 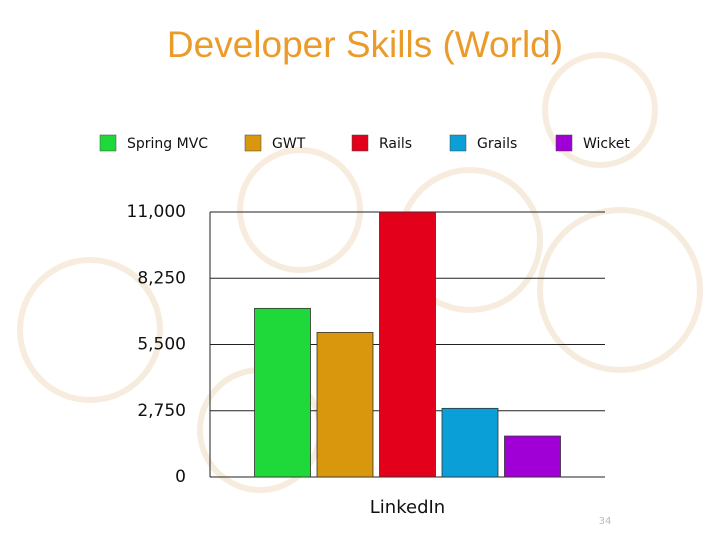 What do you see at coordinates (497, 144) in the screenshot?
I see `legend-label: Grails` at bounding box center [497, 144].